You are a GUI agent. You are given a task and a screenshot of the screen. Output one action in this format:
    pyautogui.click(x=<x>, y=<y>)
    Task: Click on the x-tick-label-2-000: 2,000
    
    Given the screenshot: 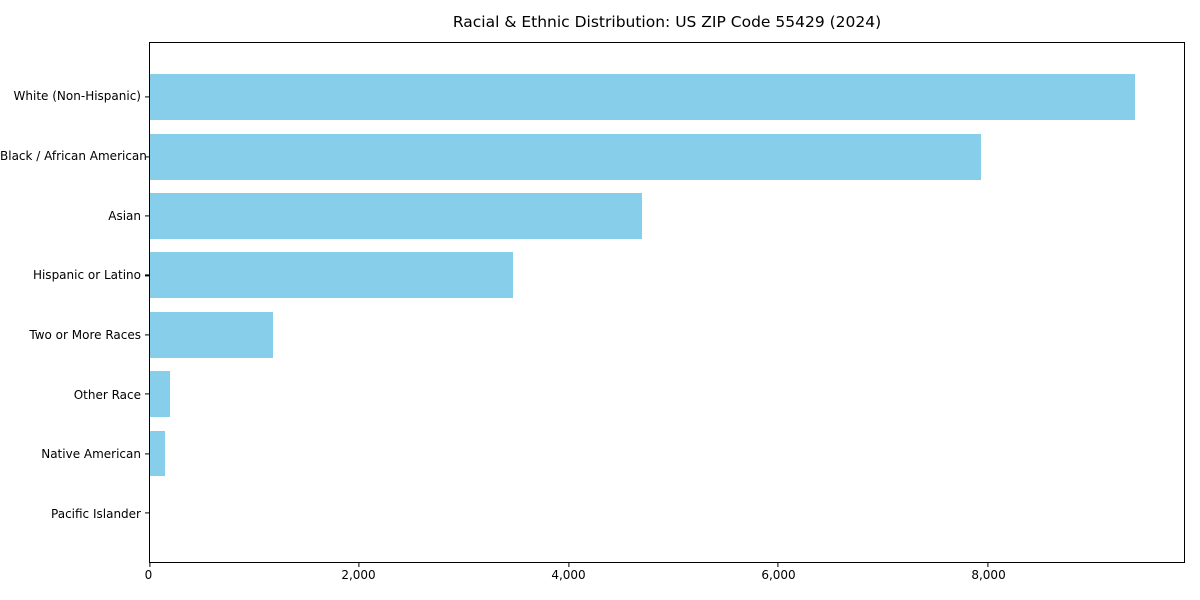 What is the action you would take?
    pyautogui.click(x=358, y=575)
    